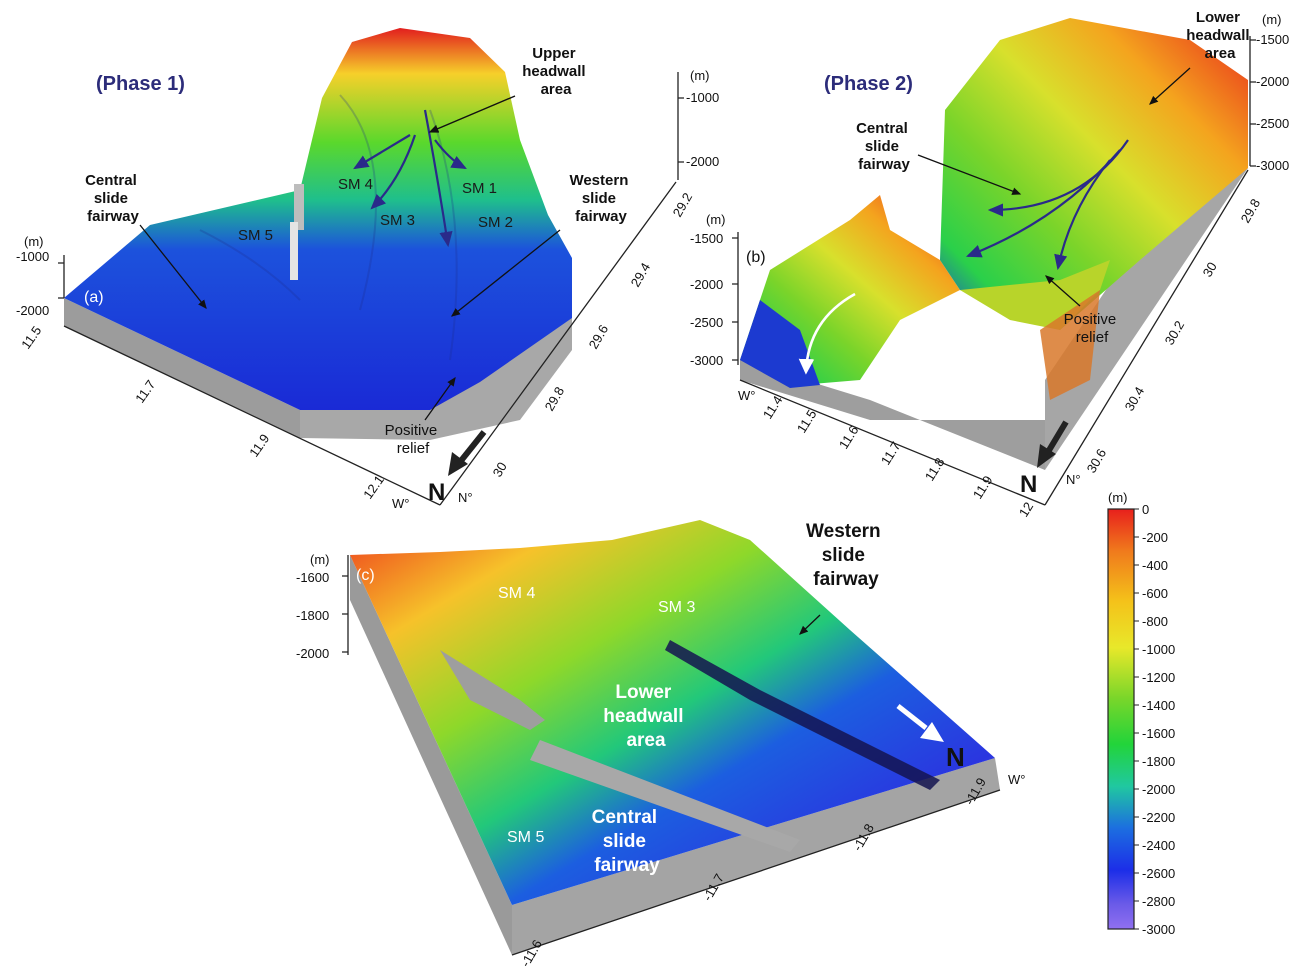 This screenshot has height=978, width=1295. What do you see at coordinates (1158, 817) in the screenshot?
I see `colorbar-tick-label: -2200` at bounding box center [1158, 817].